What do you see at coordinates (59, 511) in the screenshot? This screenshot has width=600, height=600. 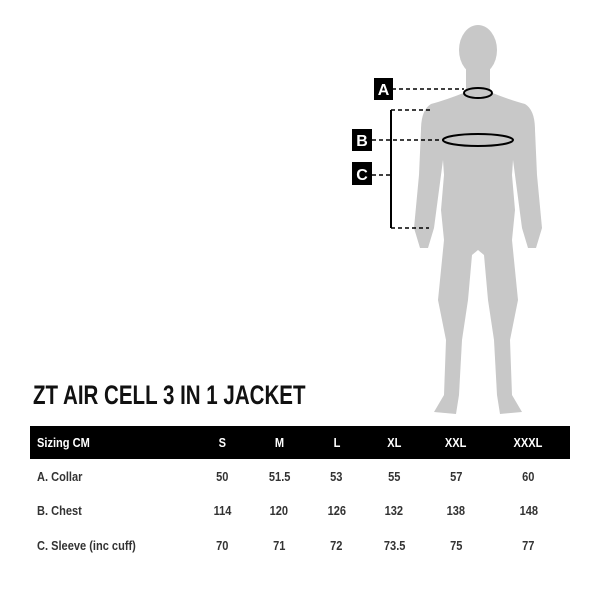 I see `row-label: B. Chest` at bounding box center [59, 511].